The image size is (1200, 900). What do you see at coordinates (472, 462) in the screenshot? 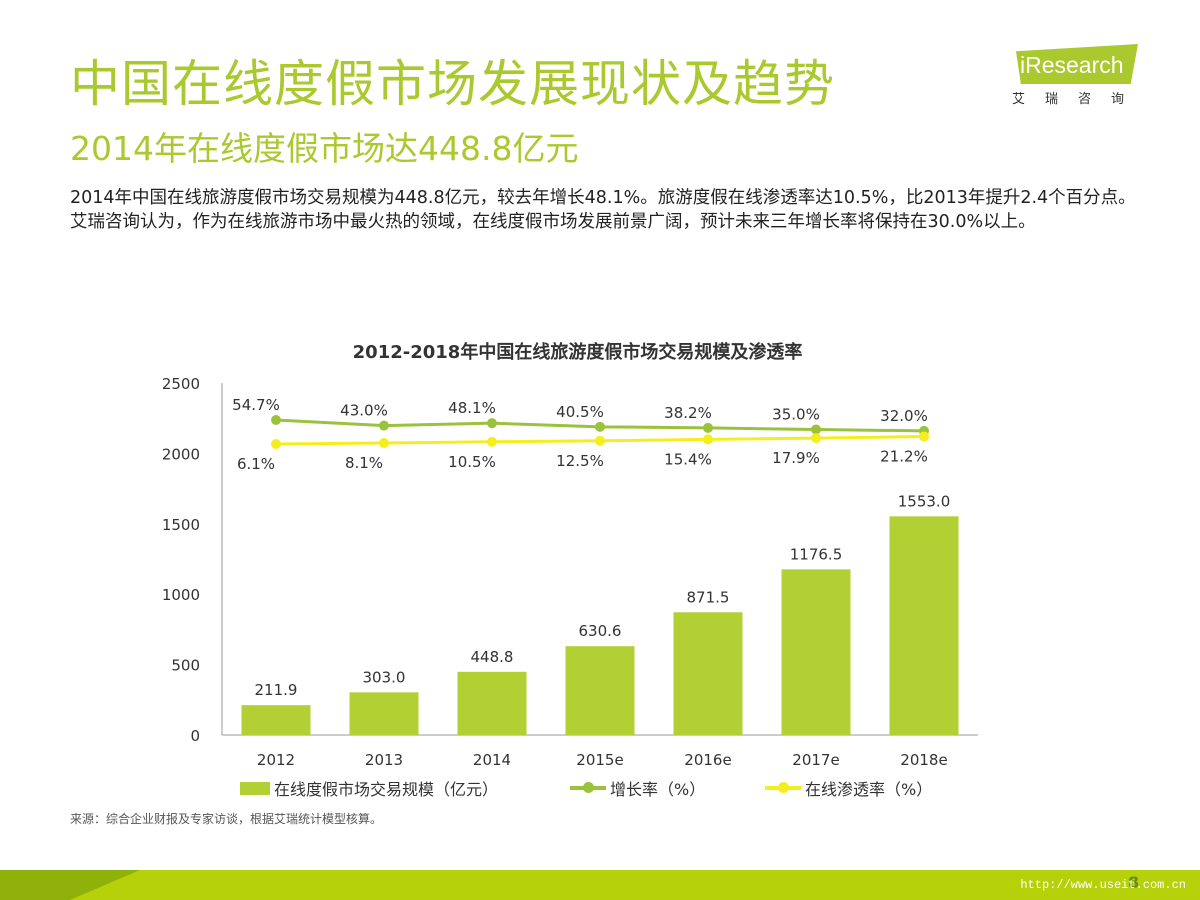
I see `penetration-label: 10.5%` at bounding box center [472, 462].